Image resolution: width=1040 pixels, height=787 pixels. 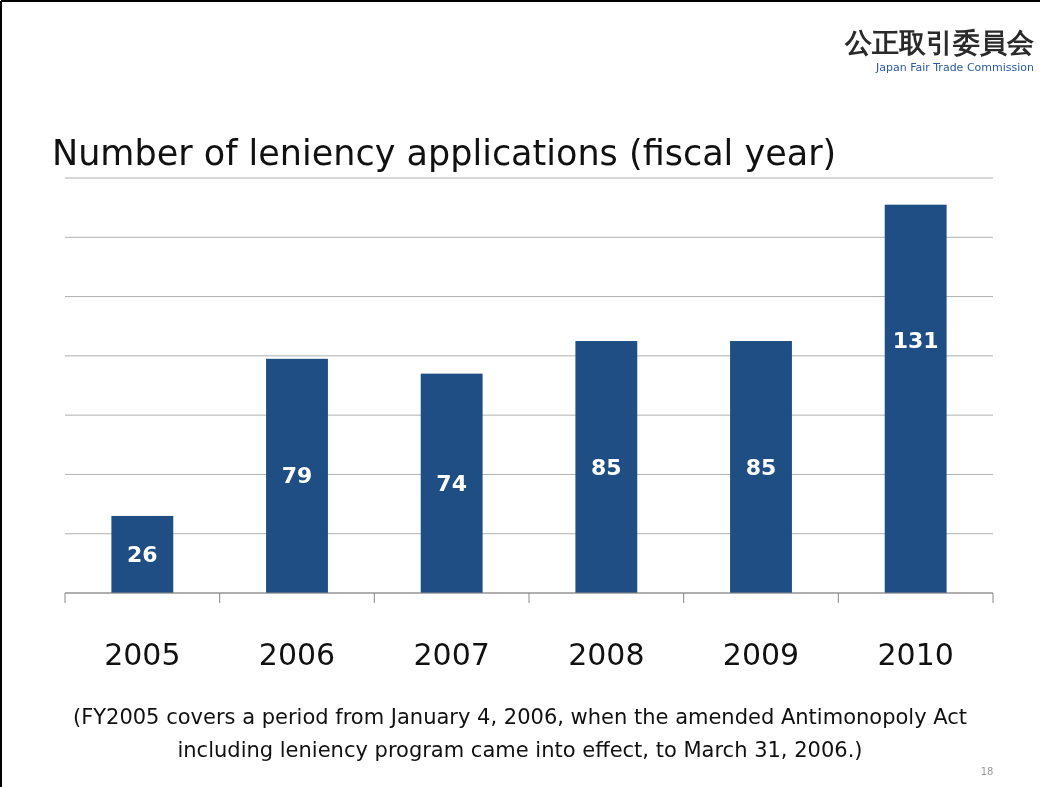 What do you see at coordinates (915, 341) in the screenshot?
I see `data-label: 131` at bounding box center [915, 341].